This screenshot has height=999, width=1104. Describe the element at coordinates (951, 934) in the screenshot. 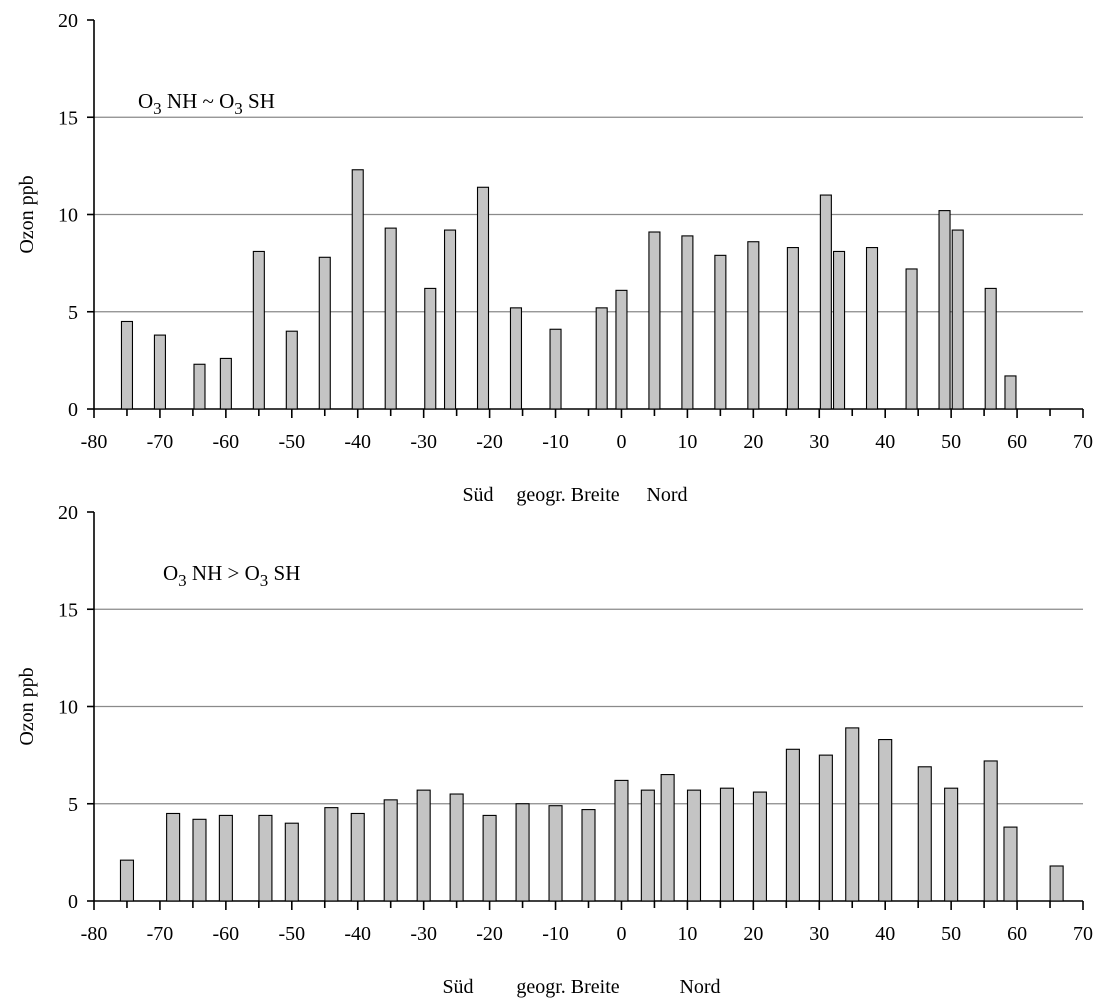

I see `bottom-x-tick-label: 50` at that location.